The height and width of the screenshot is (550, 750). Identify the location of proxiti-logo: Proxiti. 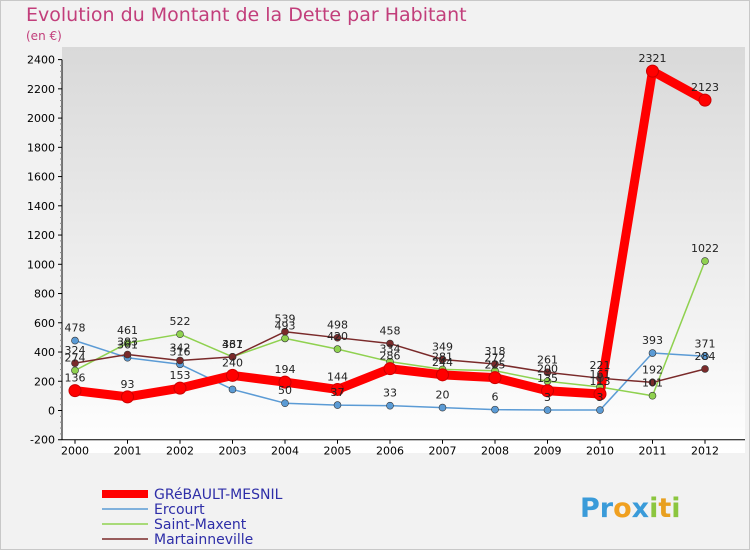
(630, 508).